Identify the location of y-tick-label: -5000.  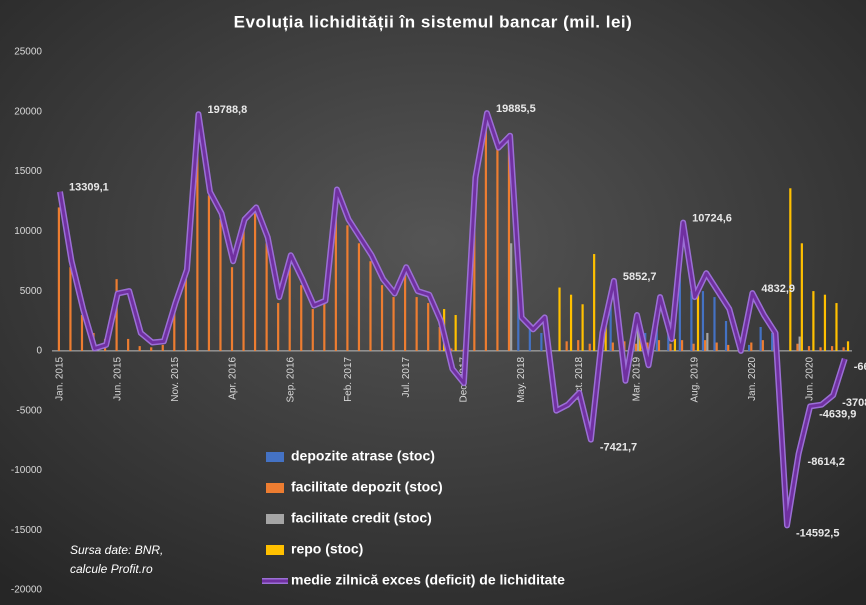
(29, 410).